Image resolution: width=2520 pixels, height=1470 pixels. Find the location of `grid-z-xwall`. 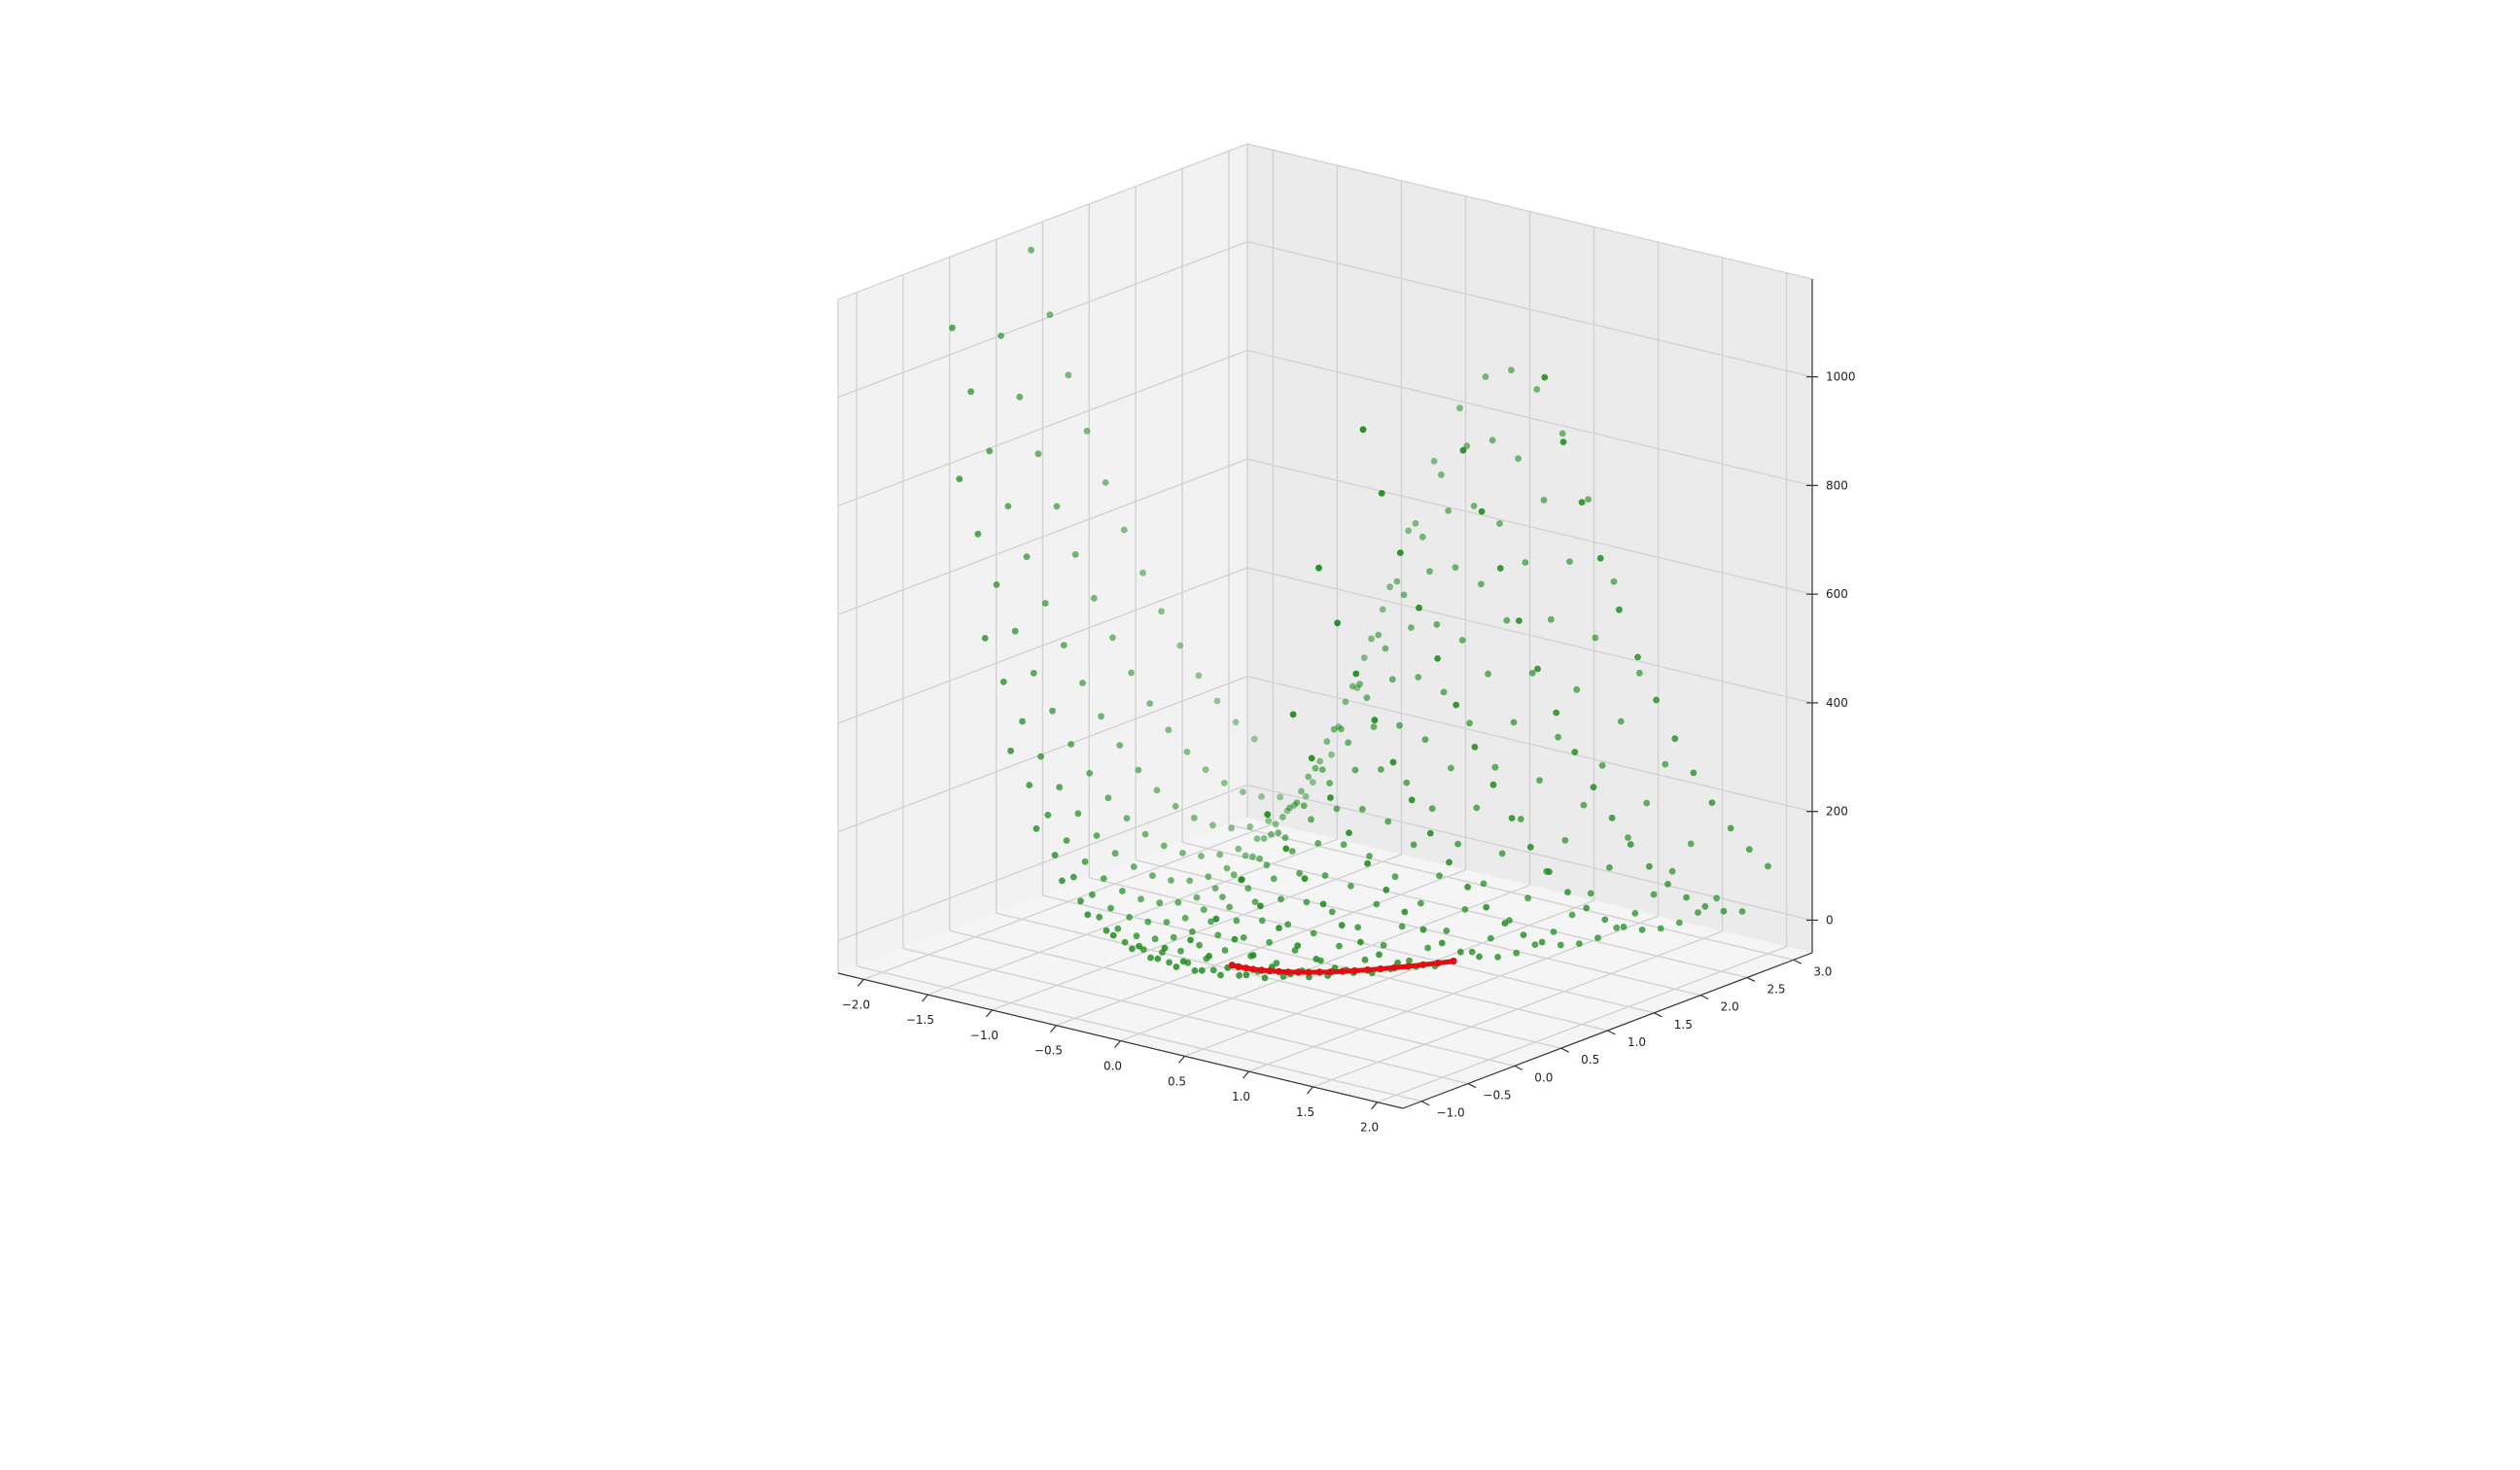

grid-z-xwall is located at coordinates (1042, 645).